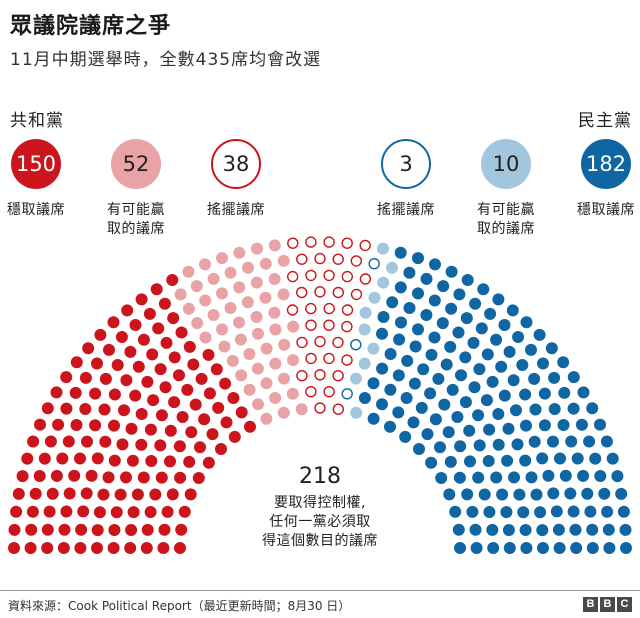  I want to click on legend-badge-label-line: 搖擺議席, so click(406, 210).